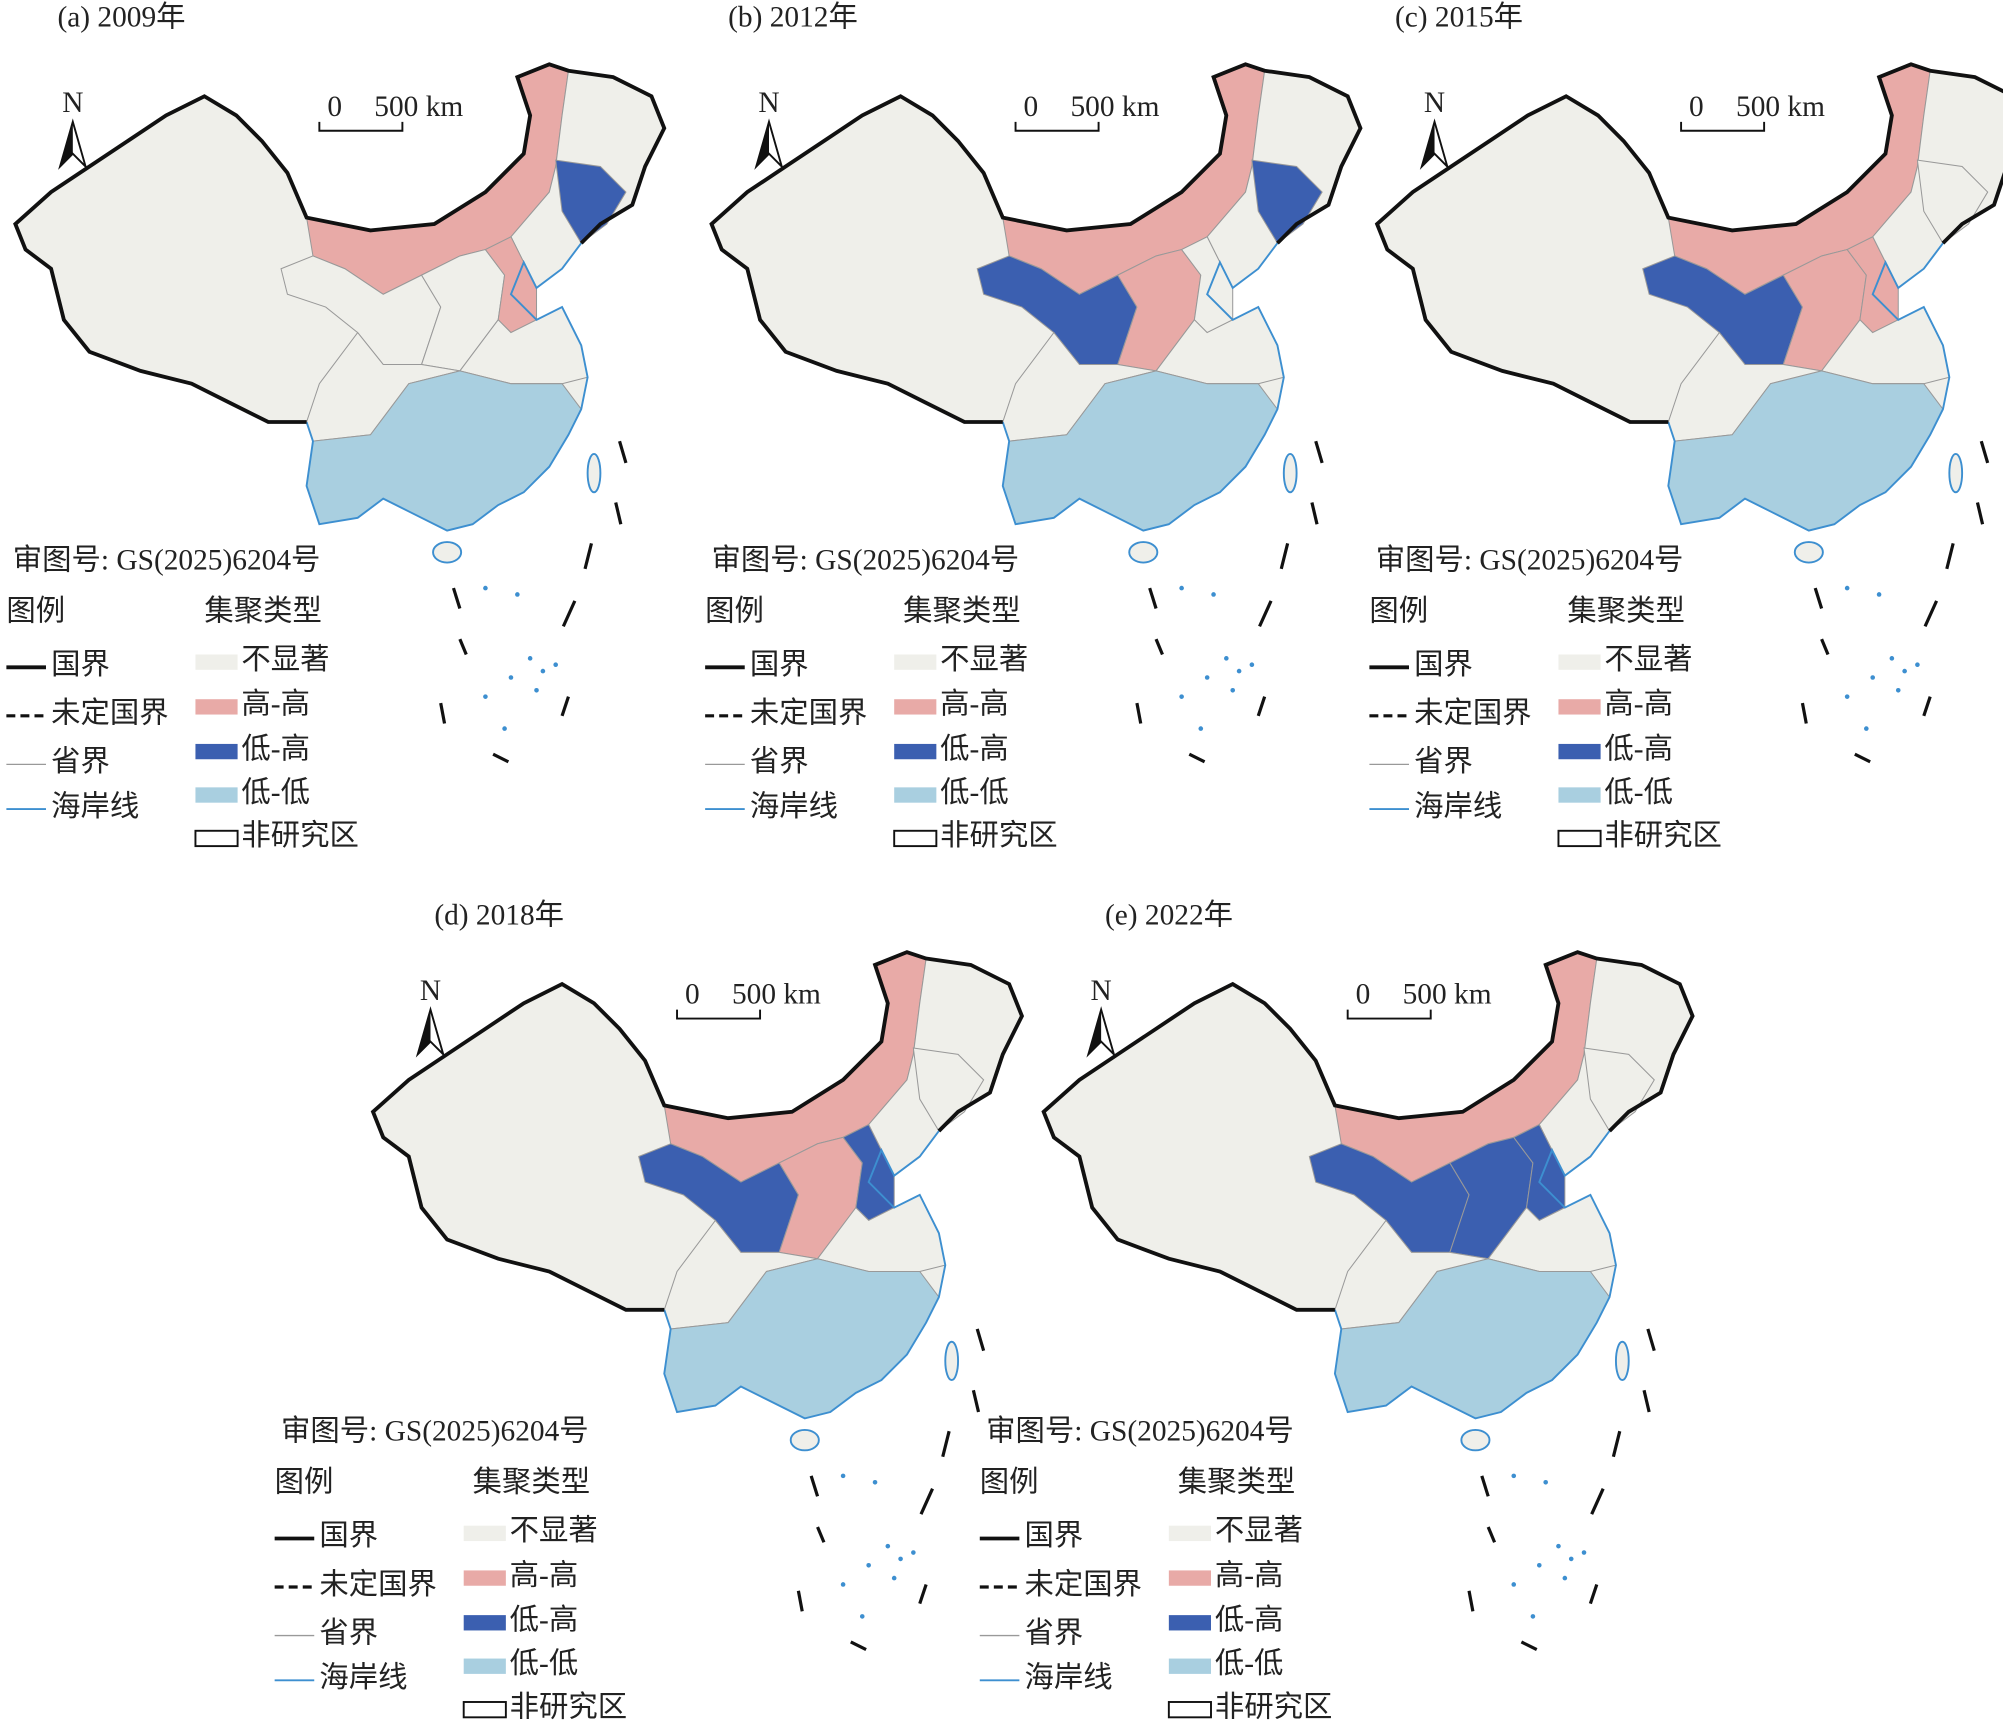 The height and width of the screenshot is (1728, 2003). I want to click on cluster-title: 集聚类型, so click(263, 610).